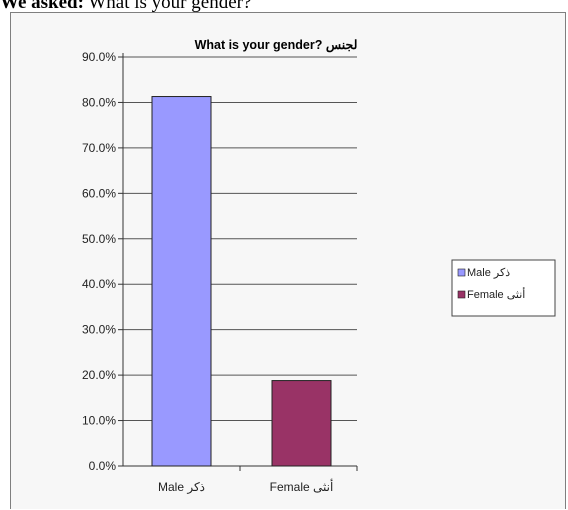 The height and width of the screenshot is (510, 568). Describe the element at coordinates (461, 294) in the screenshot. I see `legend-swatch-female` at that location.